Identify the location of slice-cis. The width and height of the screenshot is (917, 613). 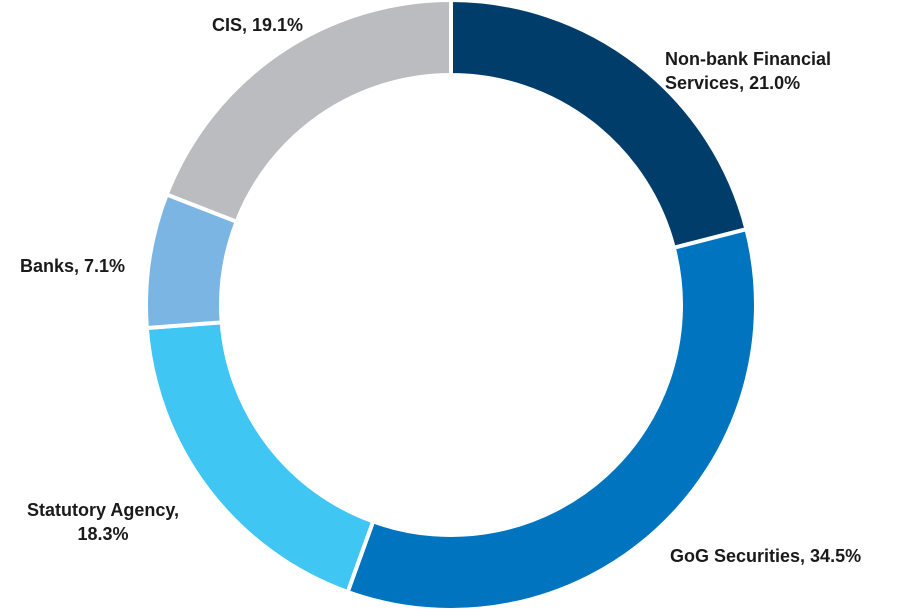
(308, 112).